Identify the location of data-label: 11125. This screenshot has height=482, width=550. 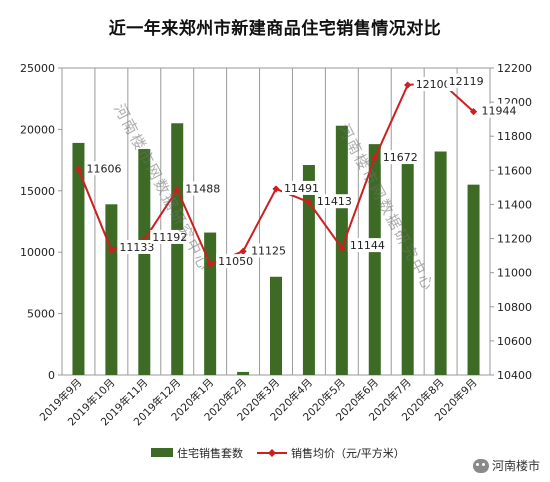
(268, 250).